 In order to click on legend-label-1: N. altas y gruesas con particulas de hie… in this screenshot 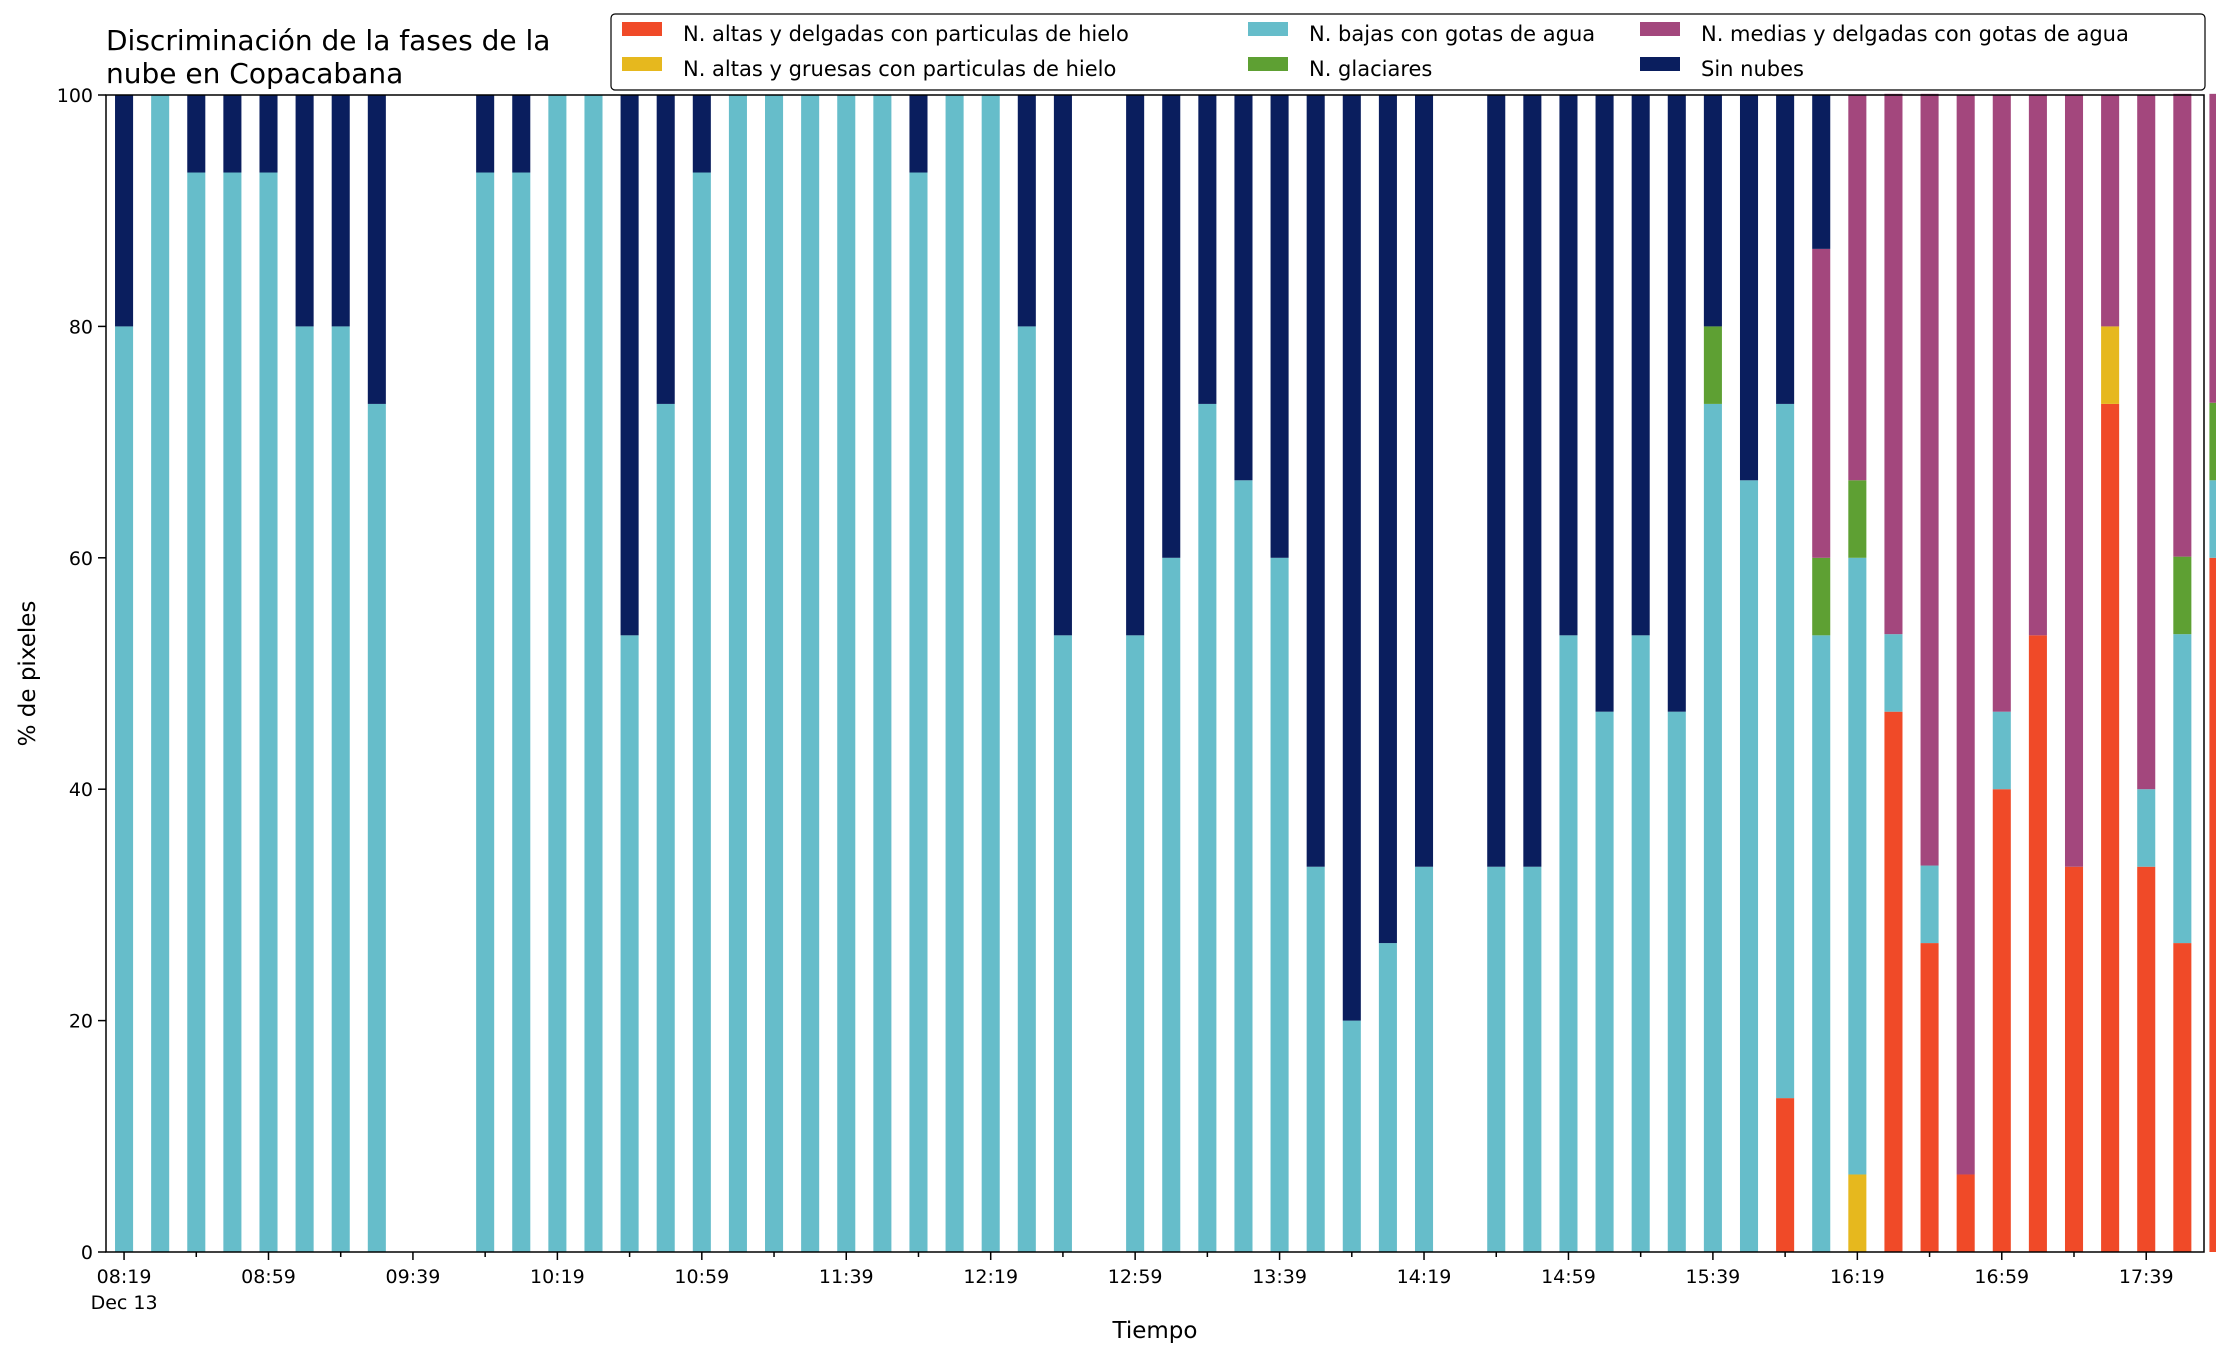, I will do `click(899, 69)`.